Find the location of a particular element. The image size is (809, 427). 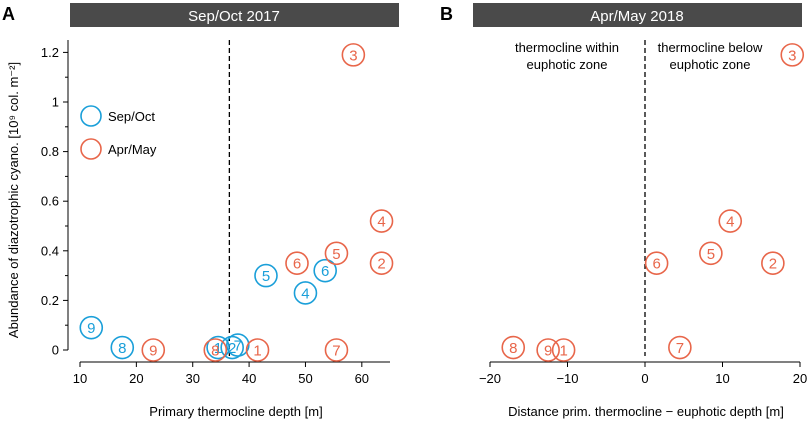

annotation-right-line2: euphotic zone is located at coordinates (710, 64).